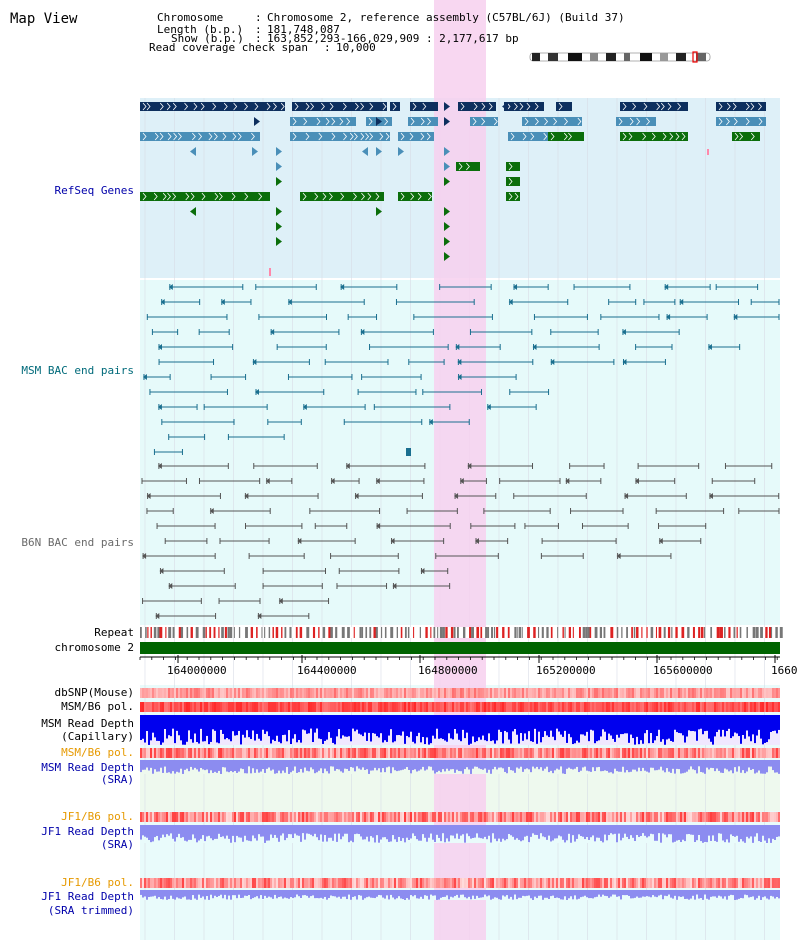 Image resolution: width=800 pixels, height=940 pixels. Describe the element at coordinates (620, 57) in the screenshot. I see `chromosome-ideogram` at that location.